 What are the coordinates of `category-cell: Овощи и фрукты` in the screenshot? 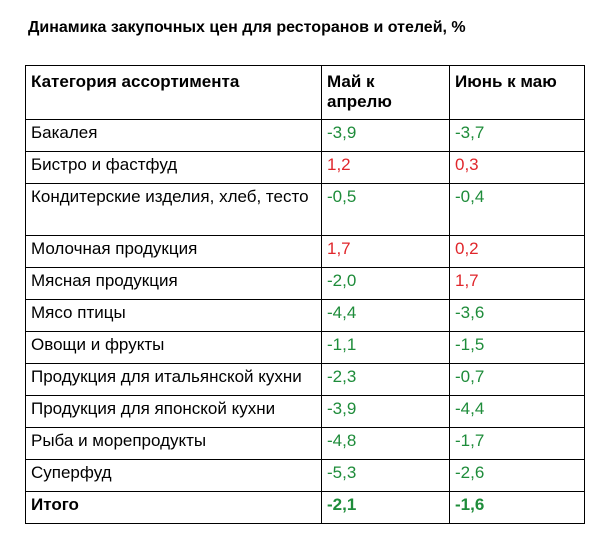 It's located at (173, 347).